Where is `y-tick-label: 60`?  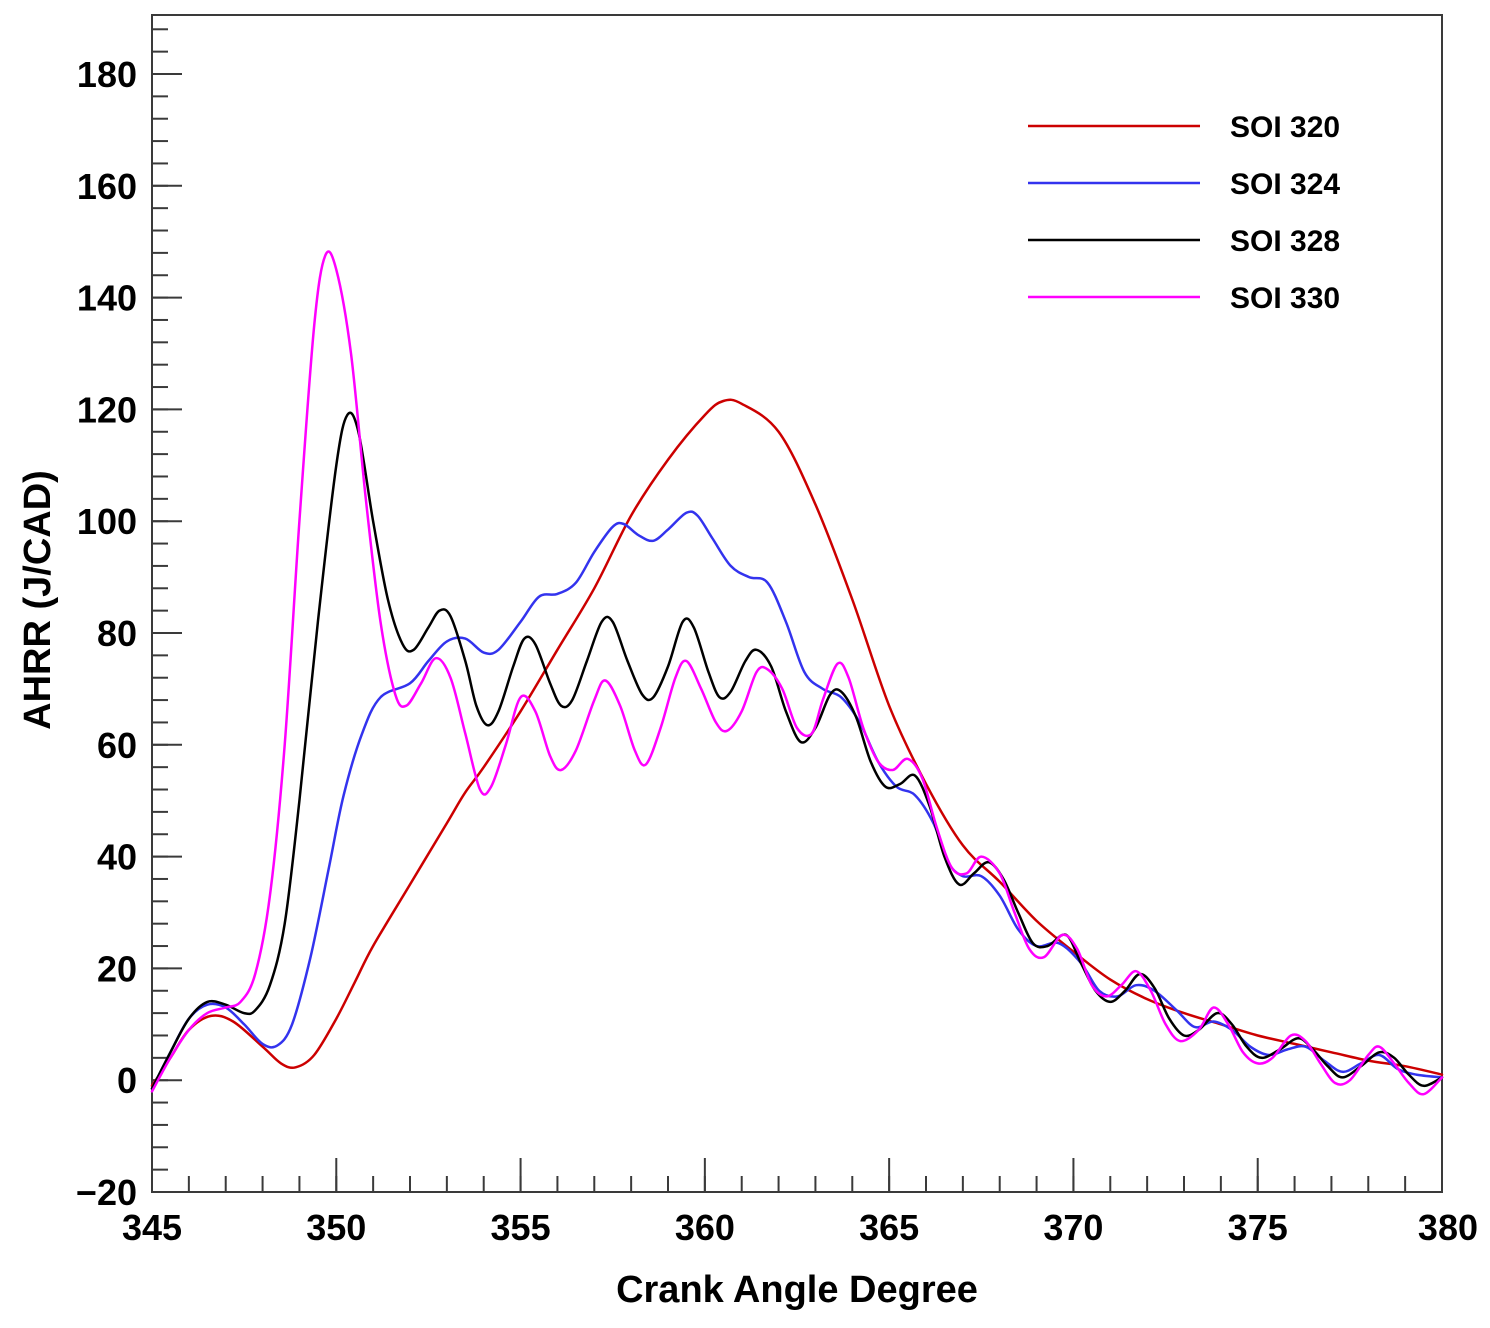 y-tick-label: 60 is located at coordinates (117, 745).